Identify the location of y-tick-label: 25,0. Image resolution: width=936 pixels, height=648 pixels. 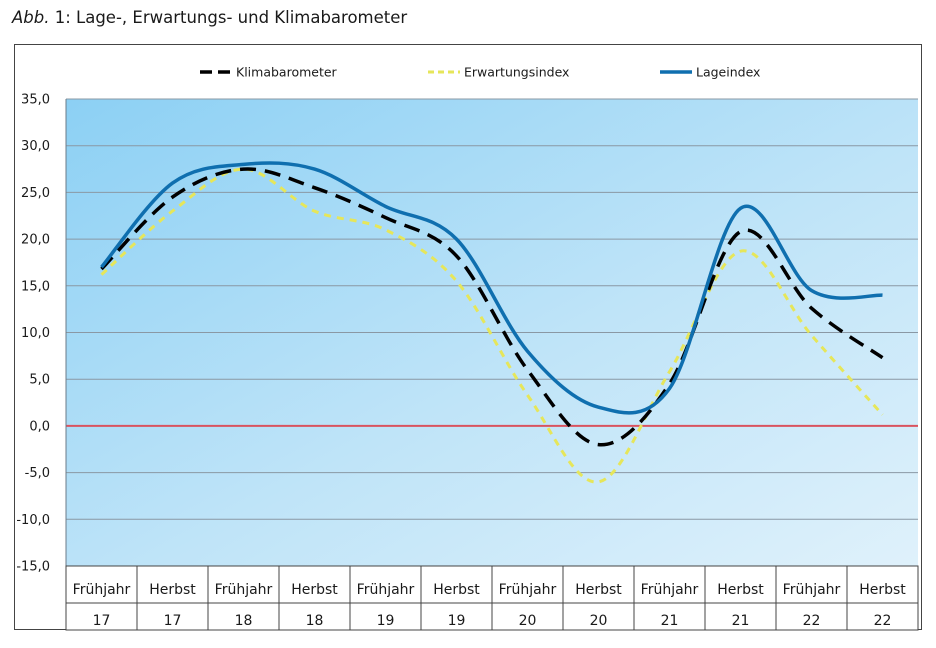
(35, 193).